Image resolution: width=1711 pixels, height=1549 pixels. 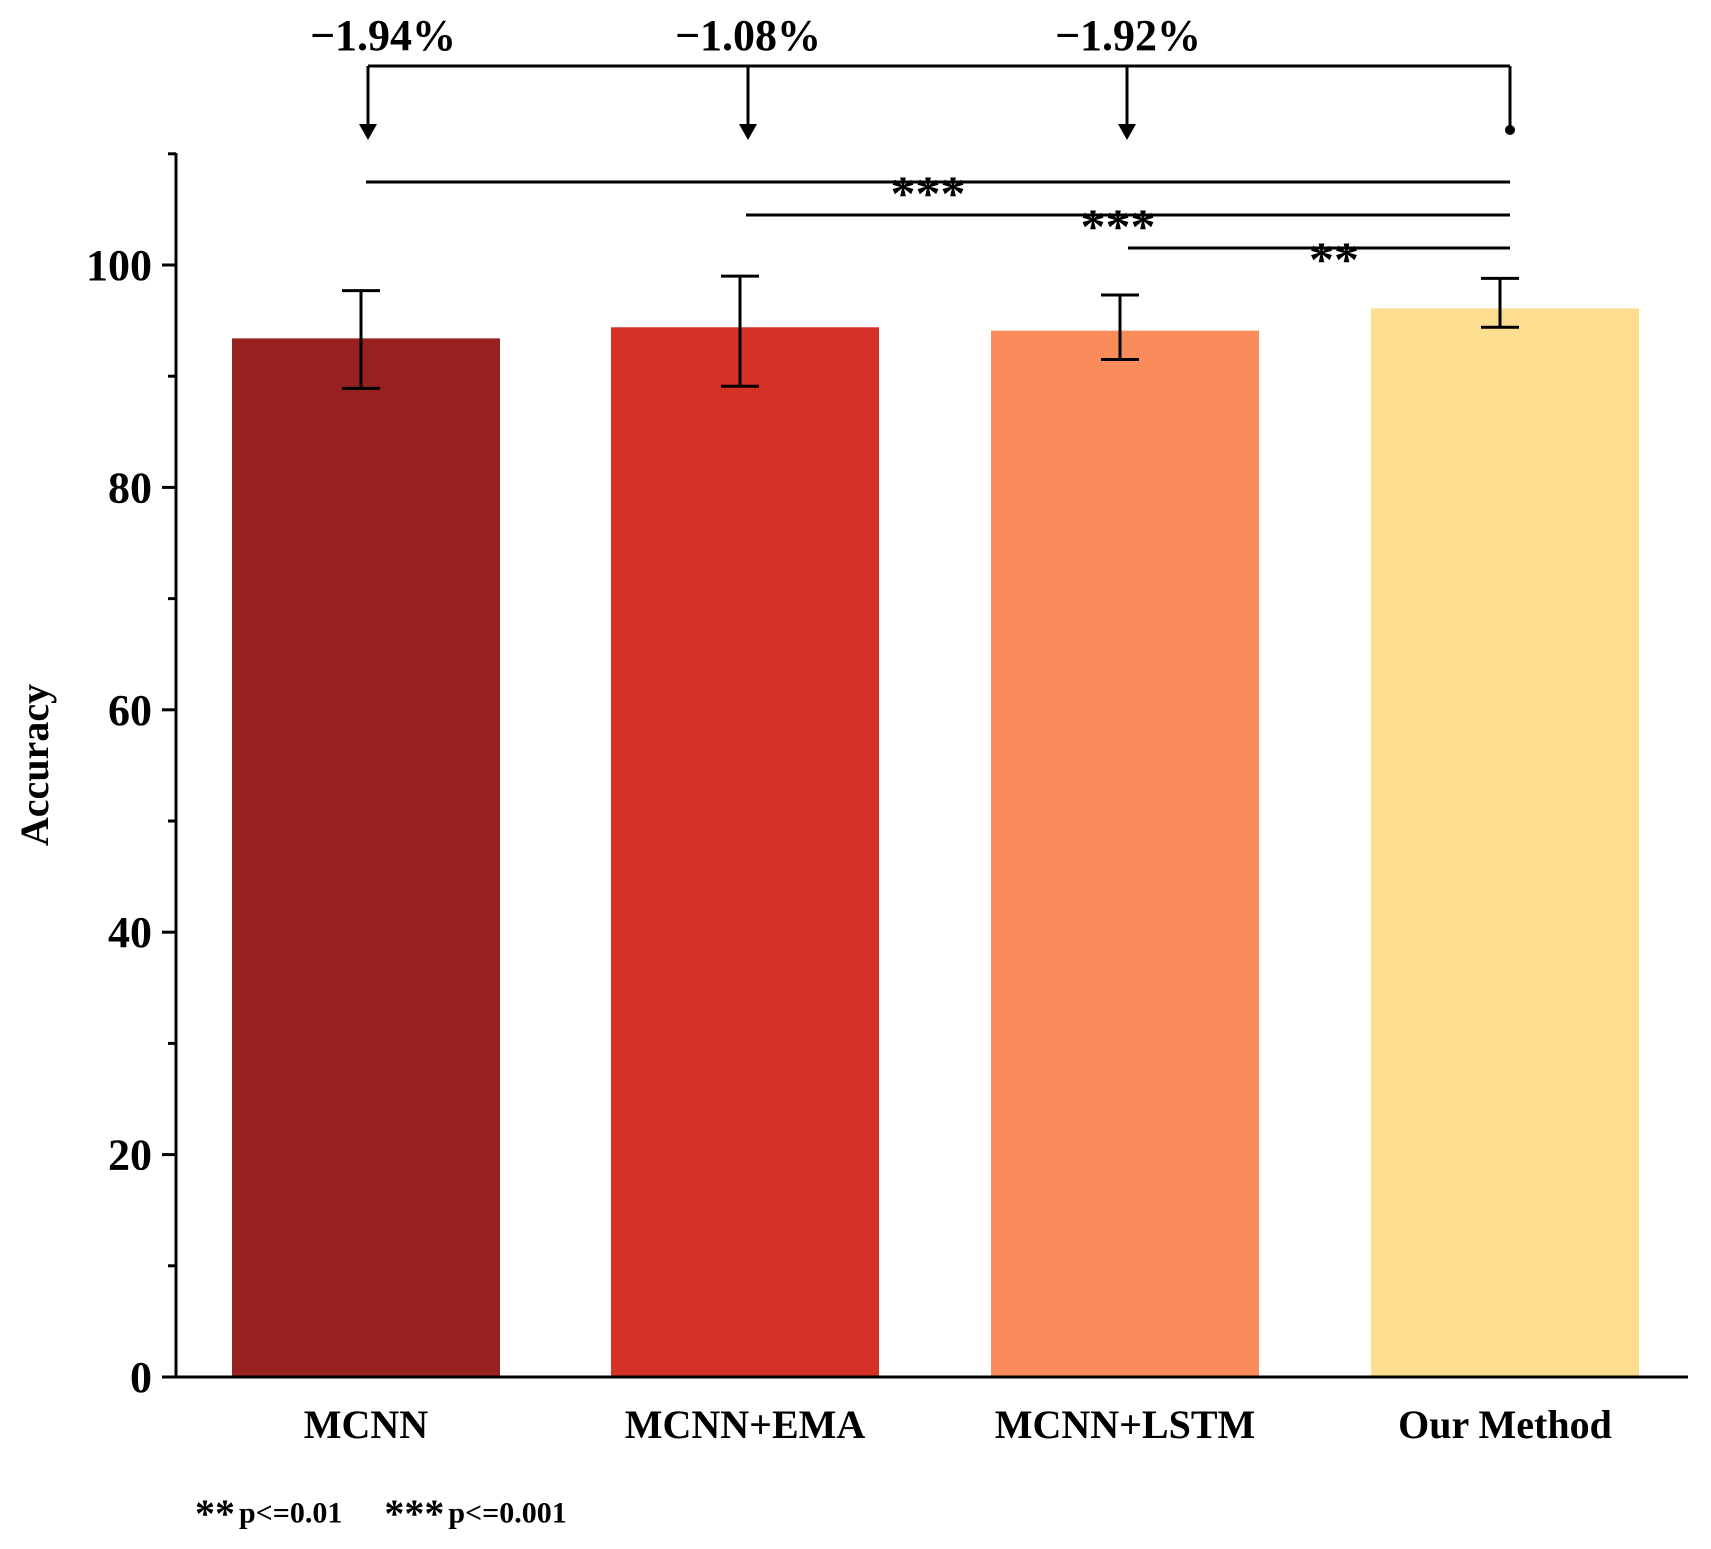 I want to click on significance-footnote: ** p<=0.01 *** p<=0.001, so click(x=381, y=1513).